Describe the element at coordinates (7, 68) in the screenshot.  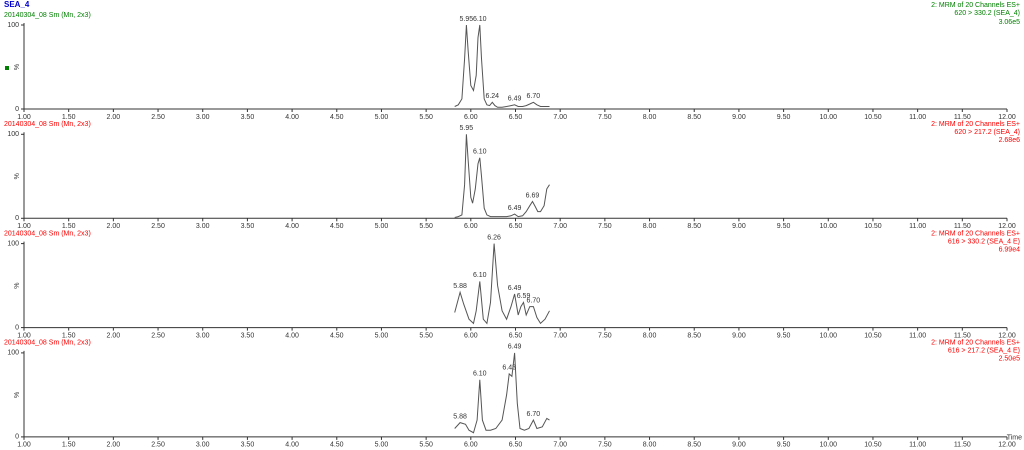
I see `trace-marker` at that location.